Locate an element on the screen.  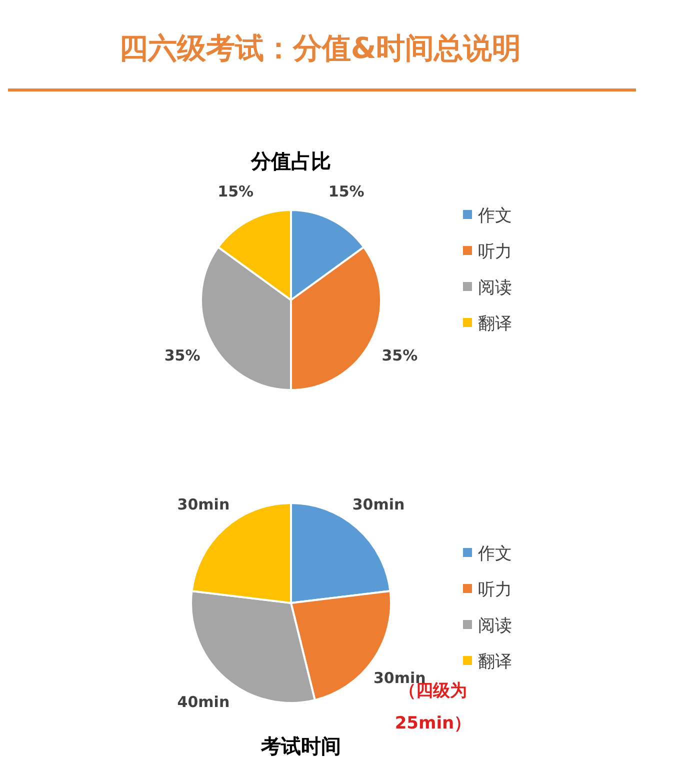
chart-title: 分值占比 is located at coordinates (290, 161).